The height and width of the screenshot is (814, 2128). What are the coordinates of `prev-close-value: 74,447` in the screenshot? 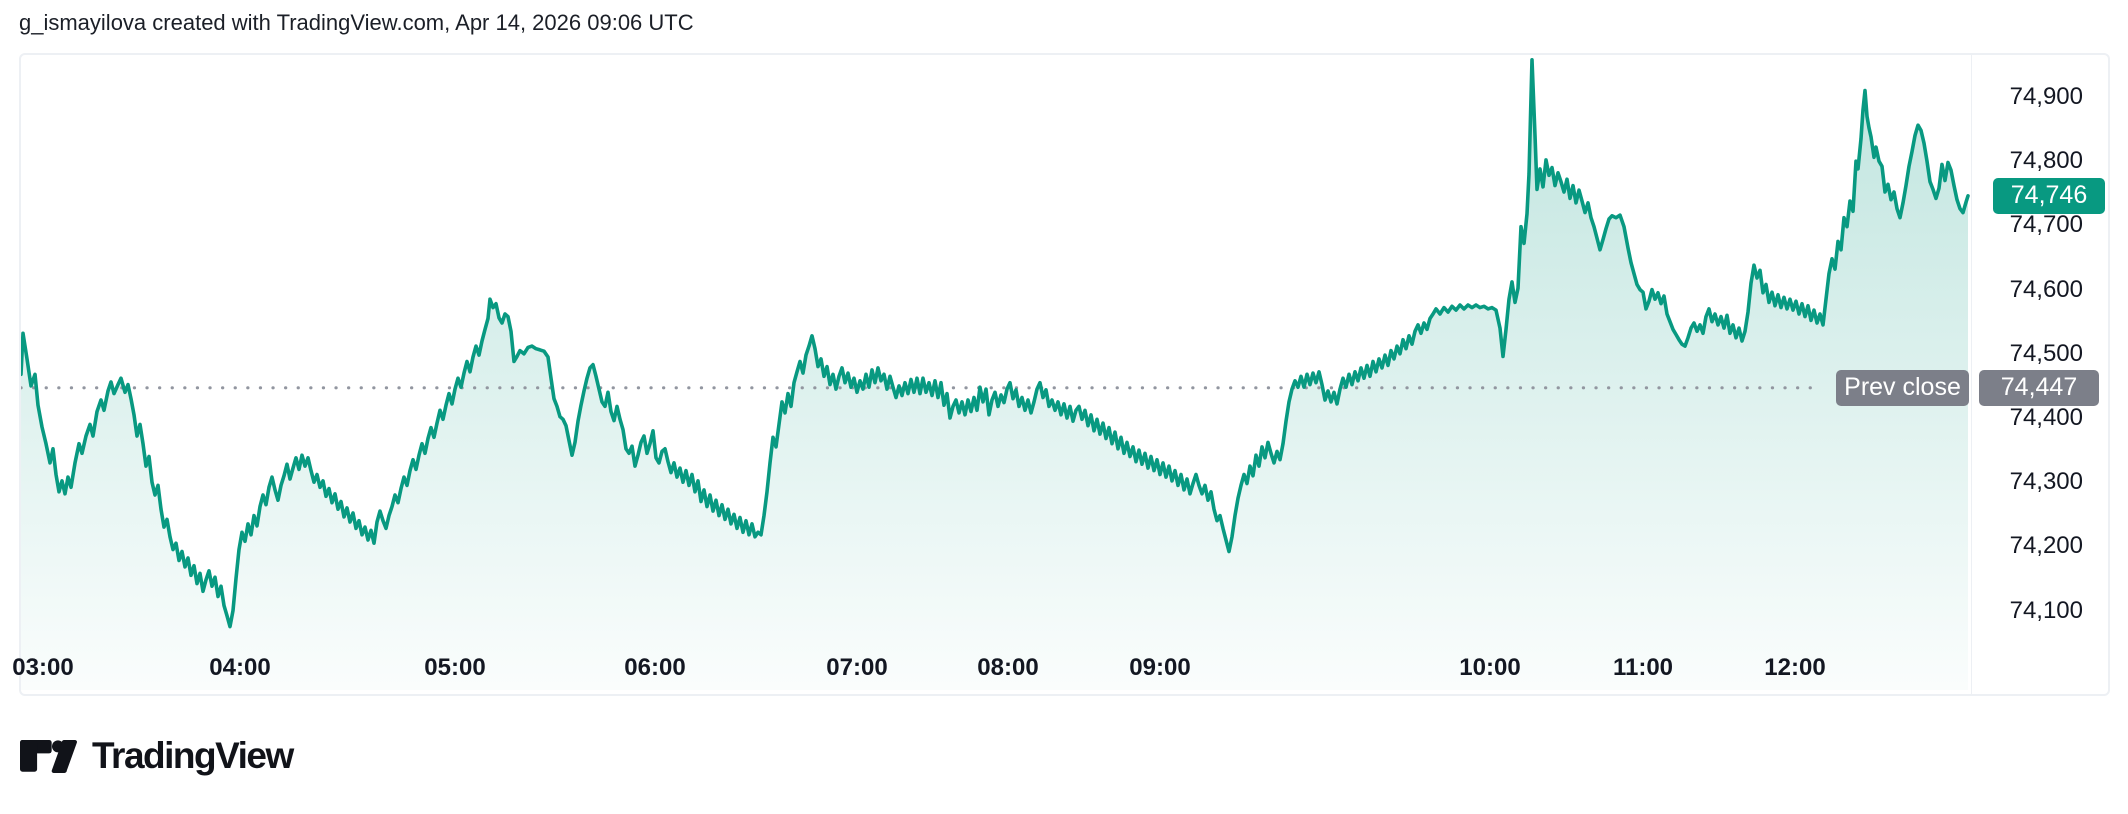 It's located at (2039, 387).